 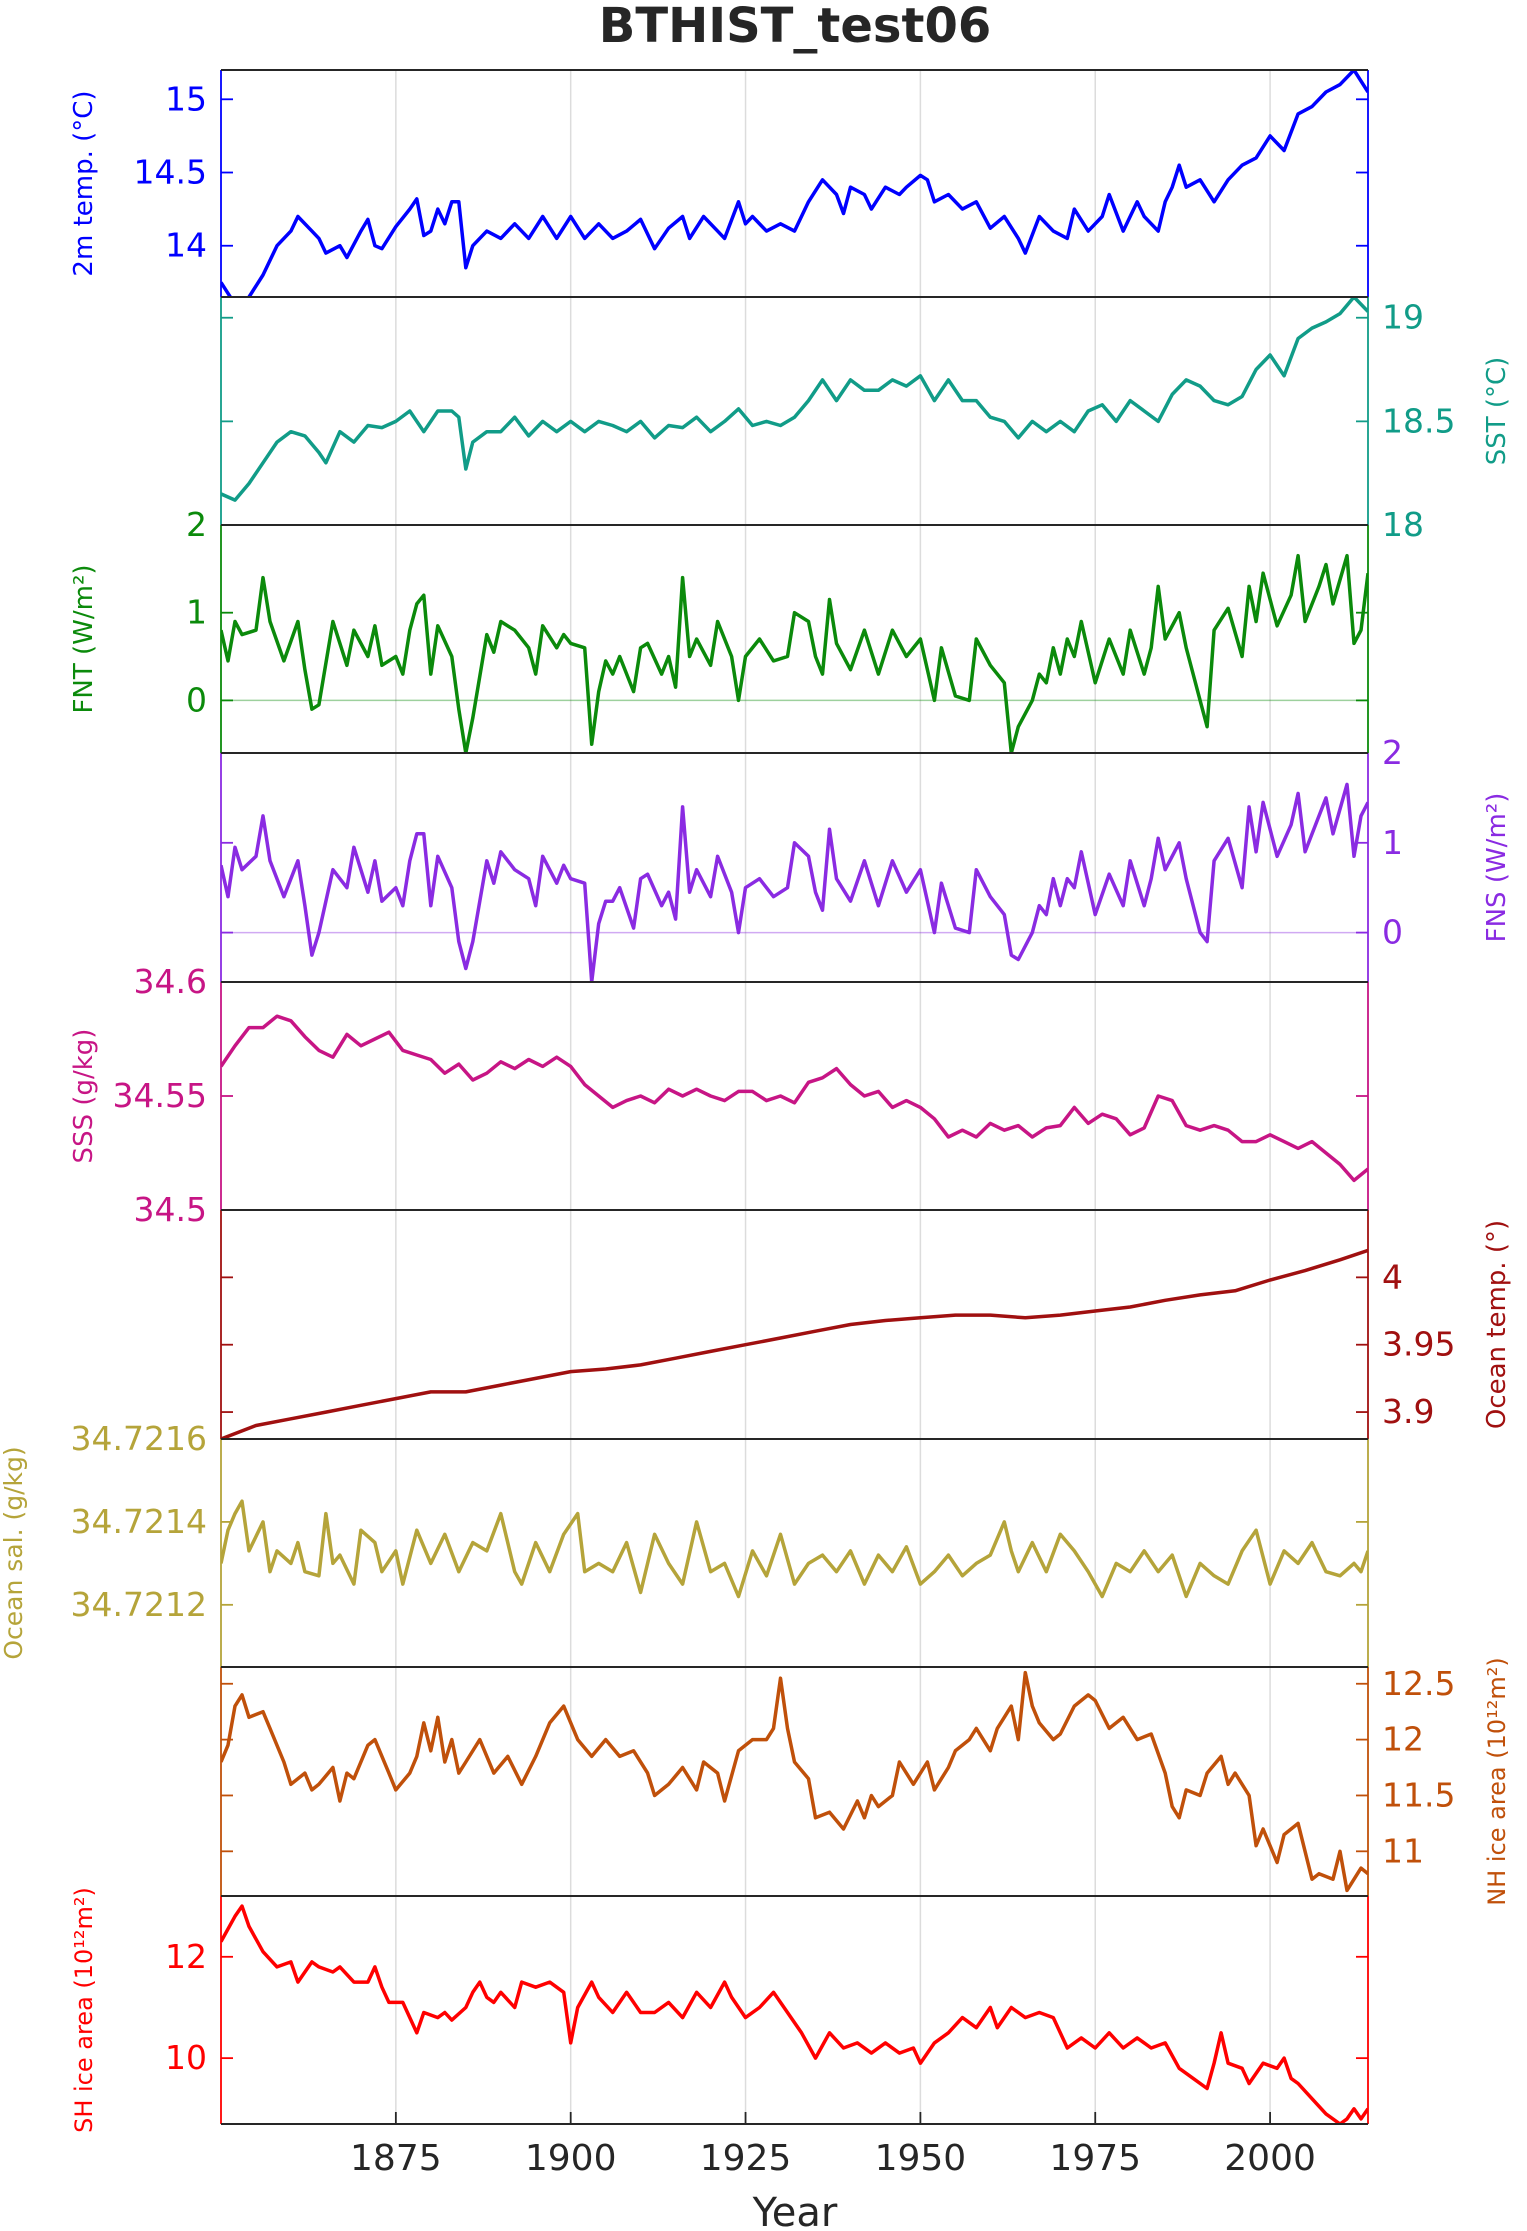 I want to click on x-tick-label: 2000, so click(x=1270, y=2158).